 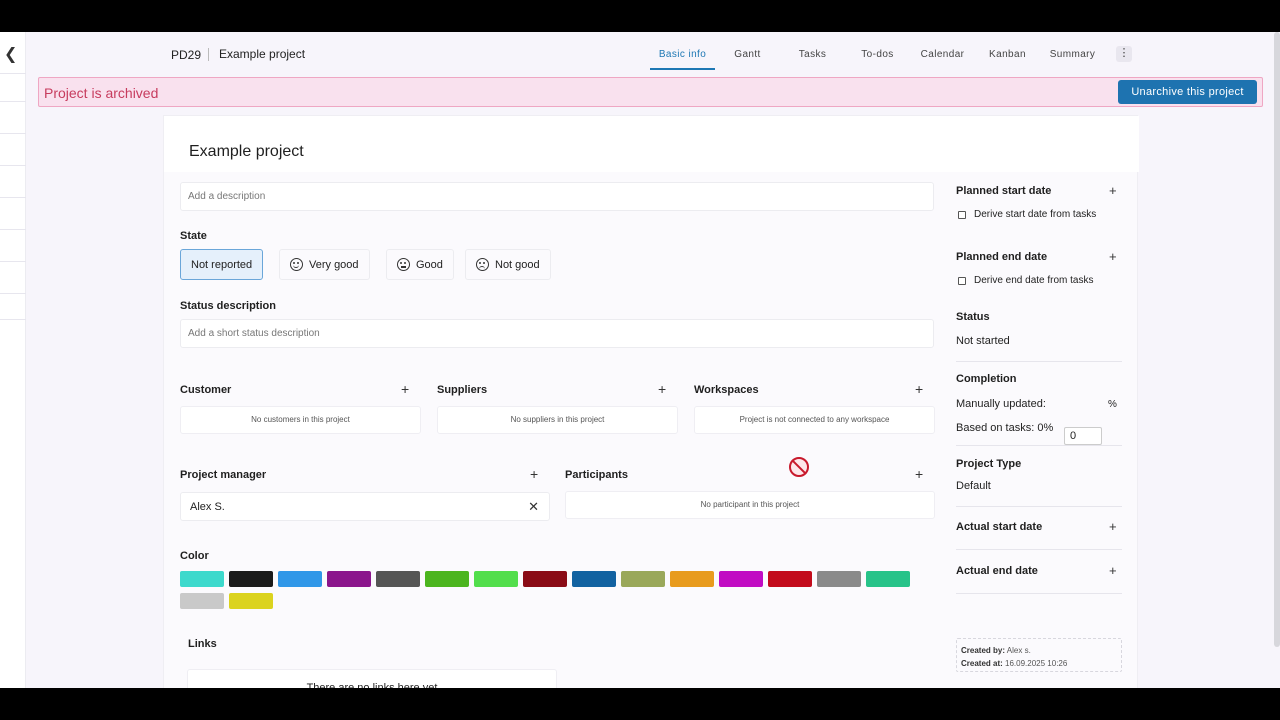 What do you see at coordinates (1113, 570) in the screenshot?
I see `add-actual-end-icon: +` at bounding box center [1113, 570].